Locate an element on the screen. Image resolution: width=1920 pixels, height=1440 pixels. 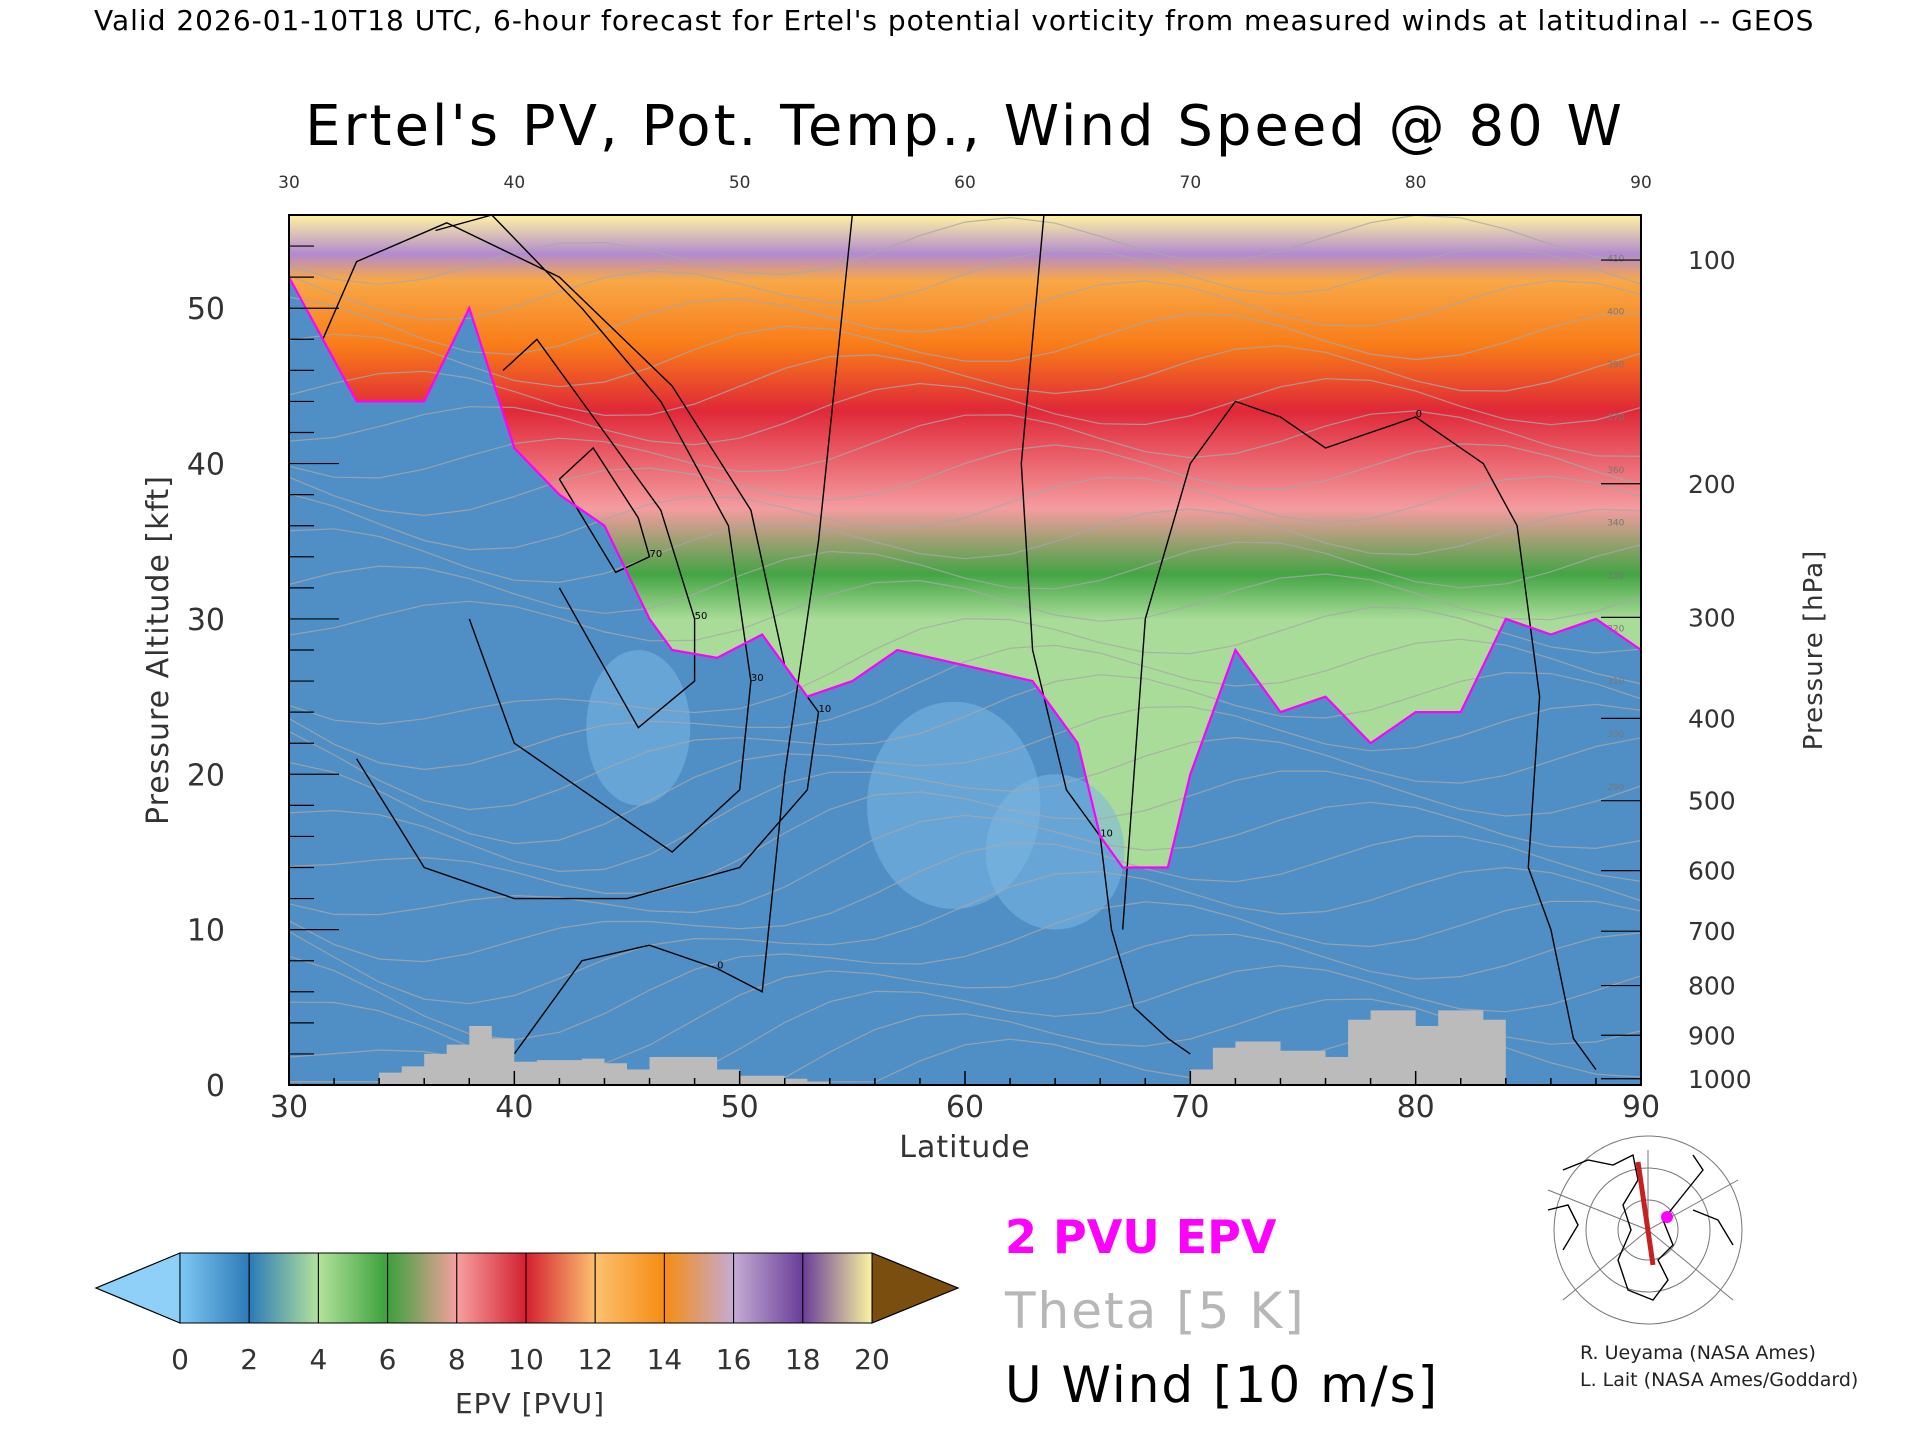
legend-pv: 2 PVU EPV is located at coordinates (1141, 1237).